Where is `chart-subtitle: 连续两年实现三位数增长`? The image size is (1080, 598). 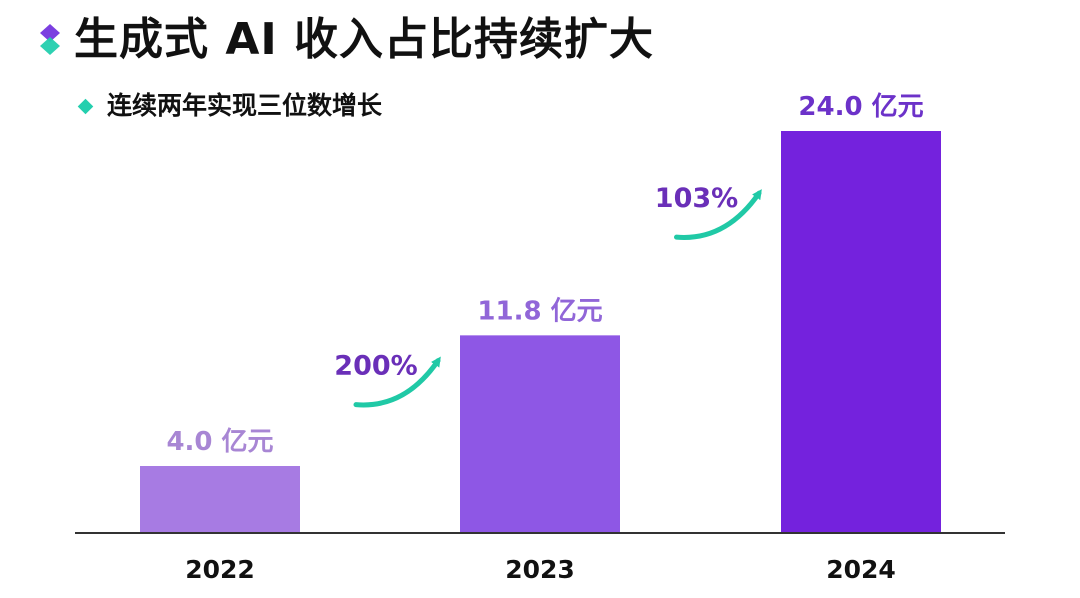 chart-subtitle: 连续两年实现三位数增长 is located at coordinates (245, 105).